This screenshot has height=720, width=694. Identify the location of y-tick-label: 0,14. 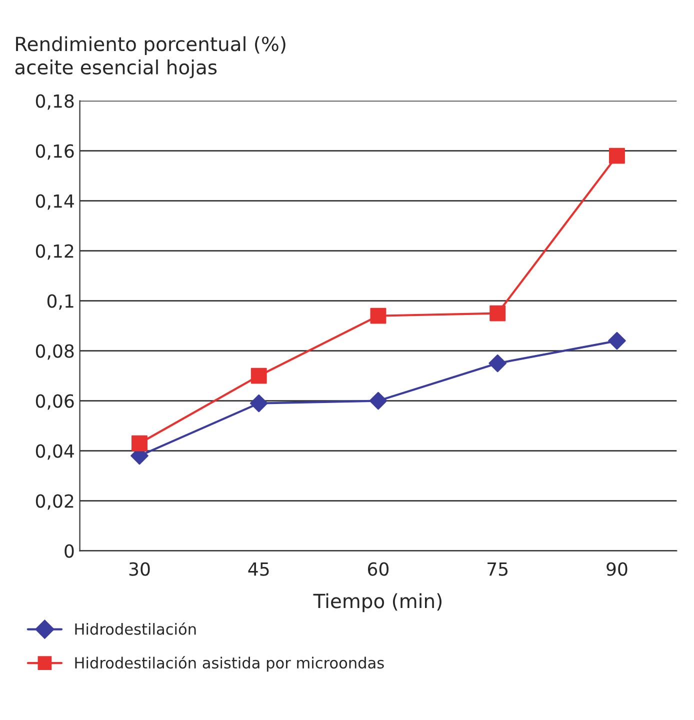
(55, 202).